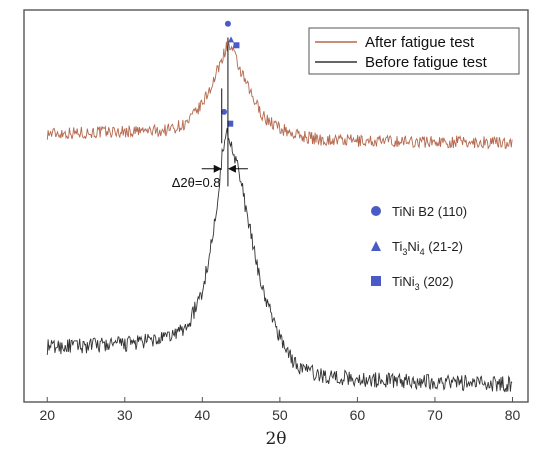 The width and height of the screenshot is (550, 463). I want to click on peak-marker-layer, so click(230, 73).